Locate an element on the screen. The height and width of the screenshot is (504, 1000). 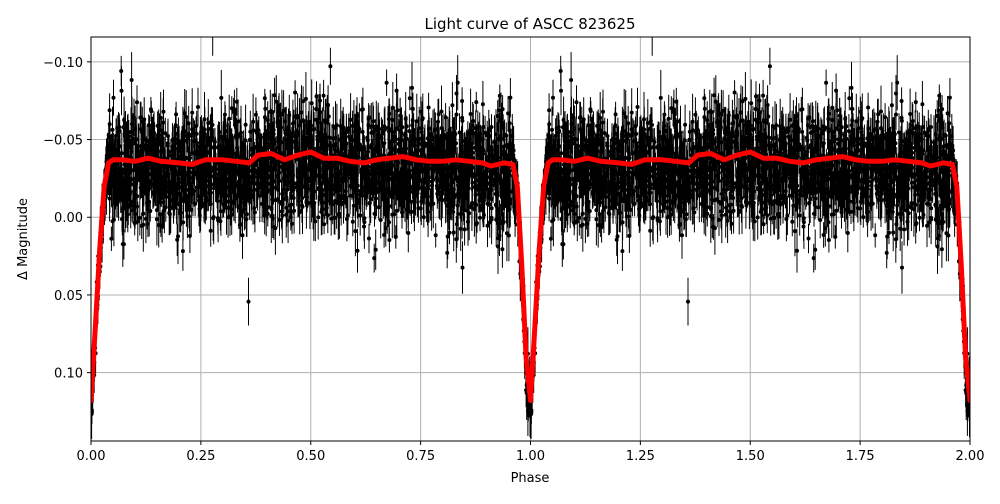
y-axis-label: Δ Magnitude is located at coordinates (23, 239).